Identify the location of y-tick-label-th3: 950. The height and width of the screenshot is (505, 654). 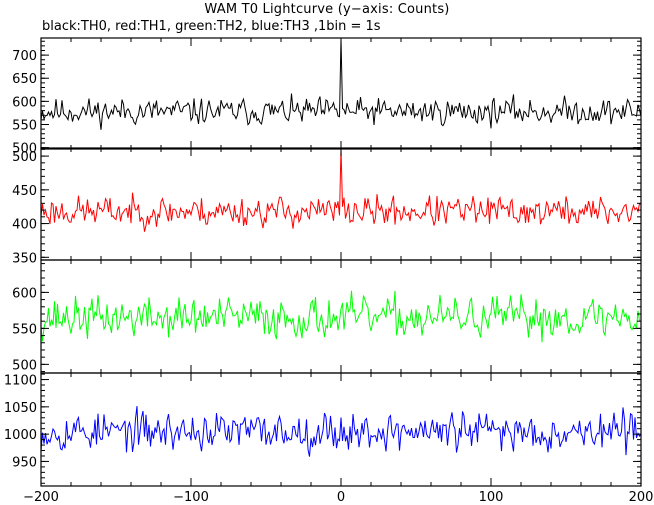
(24, 462).